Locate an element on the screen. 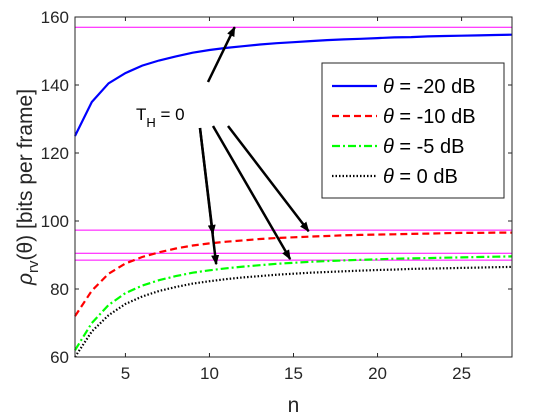 This screenshot has height=420, width=560. legend-entry-1: θ = -10 dB is located at coordinates (429, 117).